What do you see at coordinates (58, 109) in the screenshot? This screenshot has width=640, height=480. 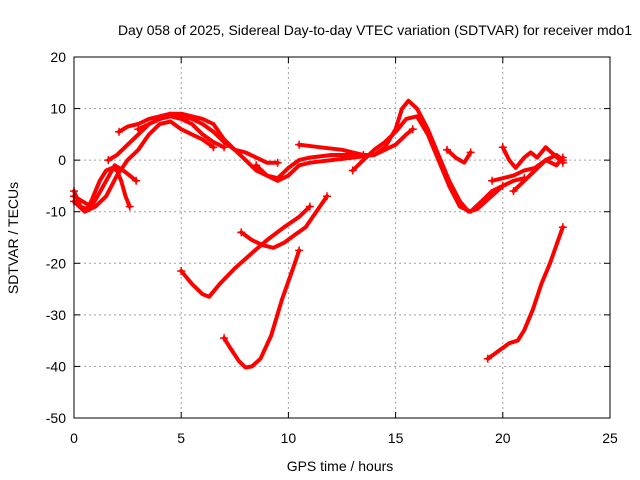 I see `y-tick-label: 10` at bounding box center [58, 109].